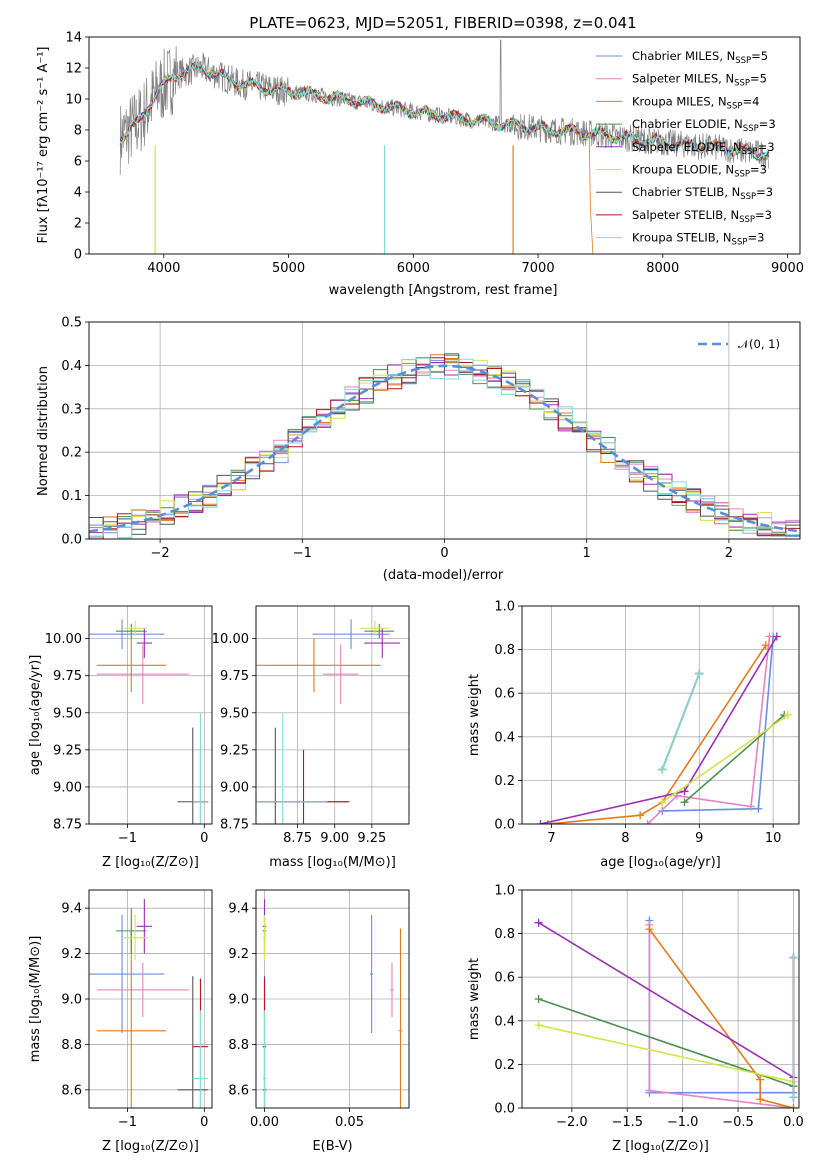 The width and height of the screenshot is (819, 1170). Describe the element at coordinates (504, 934) in the screenshot. I see `y-tick-label: 0.8` at that location.